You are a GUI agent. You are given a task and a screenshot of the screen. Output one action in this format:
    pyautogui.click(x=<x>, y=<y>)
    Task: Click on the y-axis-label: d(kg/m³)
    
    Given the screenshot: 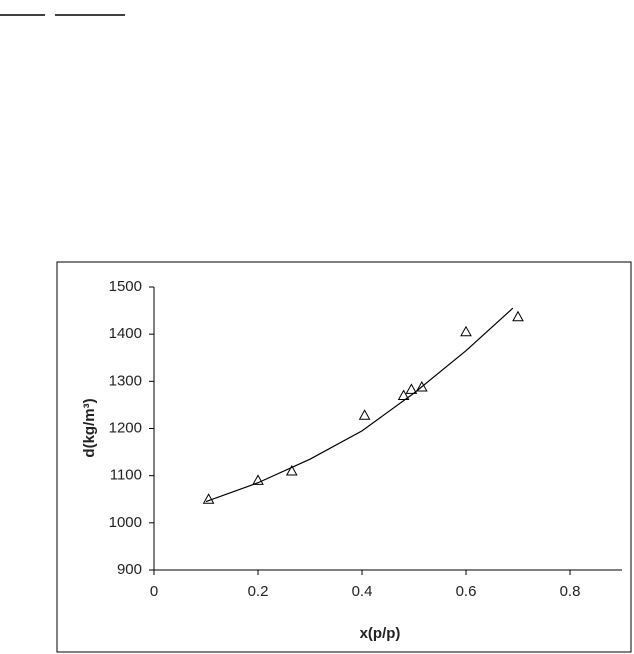 What is the action you would take?
    pyautogui.click(x=89, y=427)
    